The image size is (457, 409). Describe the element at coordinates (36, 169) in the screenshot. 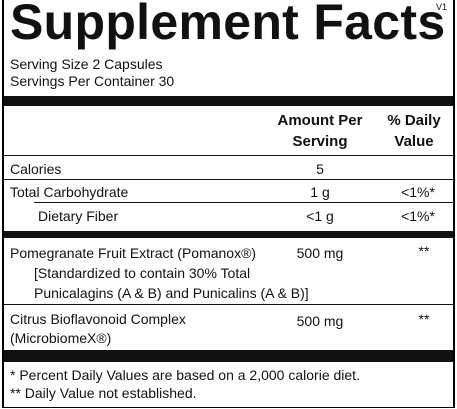

I see `nutrient-name: Calories` at that location.